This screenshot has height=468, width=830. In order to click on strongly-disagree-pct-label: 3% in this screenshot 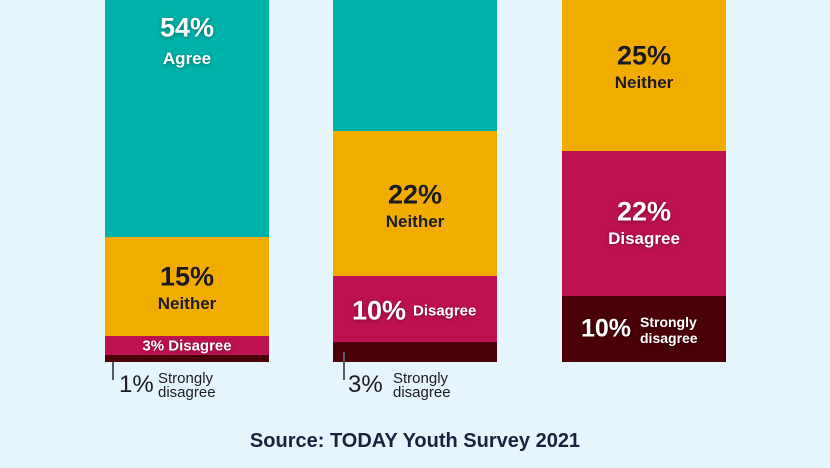, I will do `click(365, 384)`.